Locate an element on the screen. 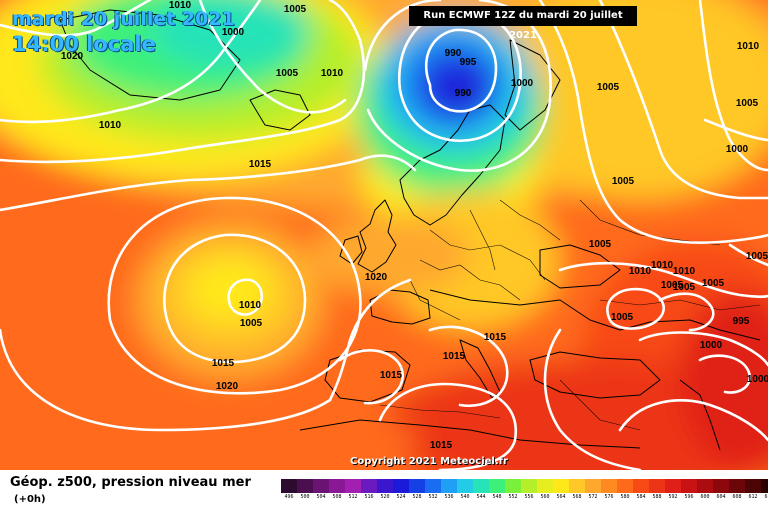  scale-step: 584 is located at coordinates (641, 489).